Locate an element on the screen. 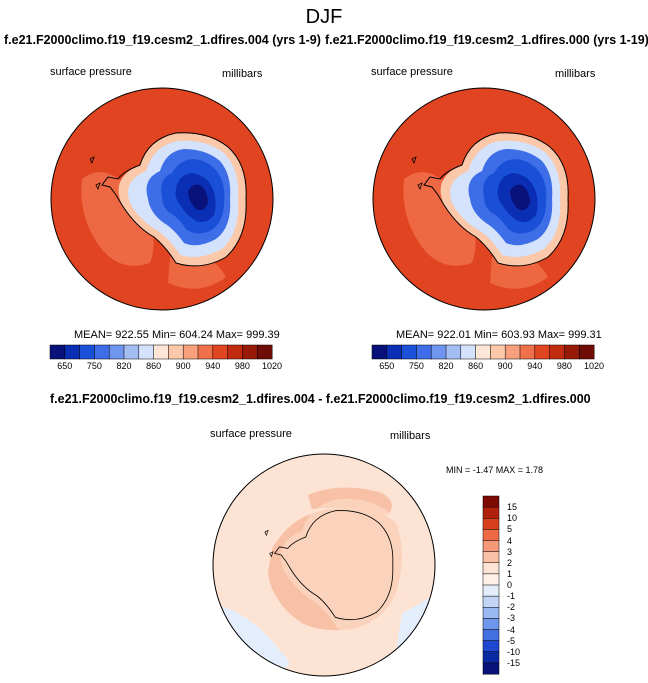  panel-2-colorbar is located at coordinates (483, 352).